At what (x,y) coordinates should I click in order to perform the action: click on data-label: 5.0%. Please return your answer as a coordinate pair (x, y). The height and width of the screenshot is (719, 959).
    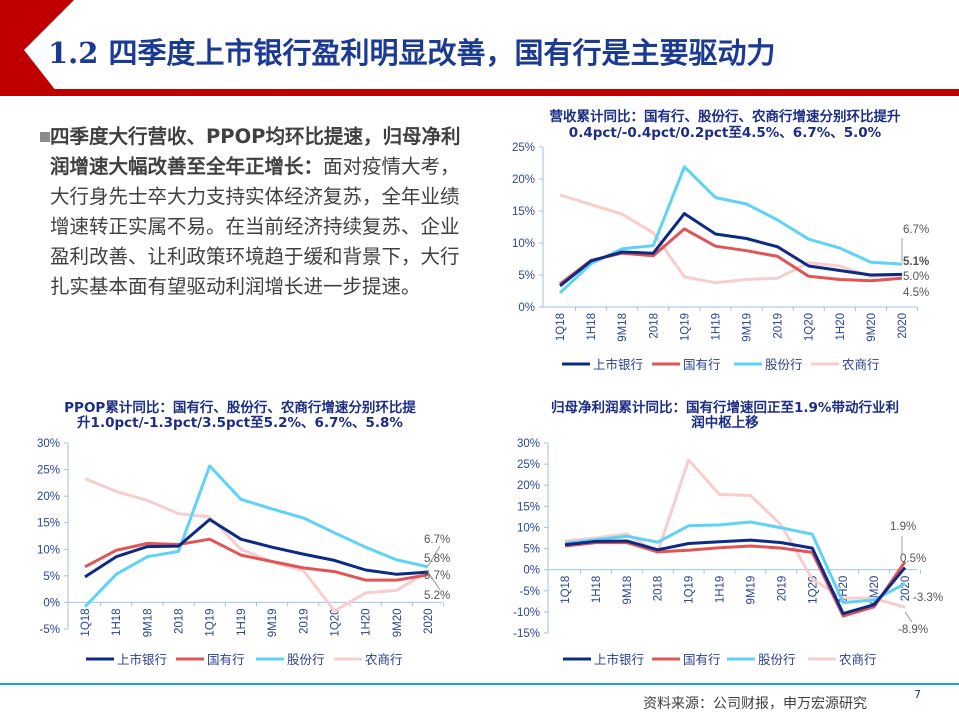
    Looking at the image, I should click on (916, 277).